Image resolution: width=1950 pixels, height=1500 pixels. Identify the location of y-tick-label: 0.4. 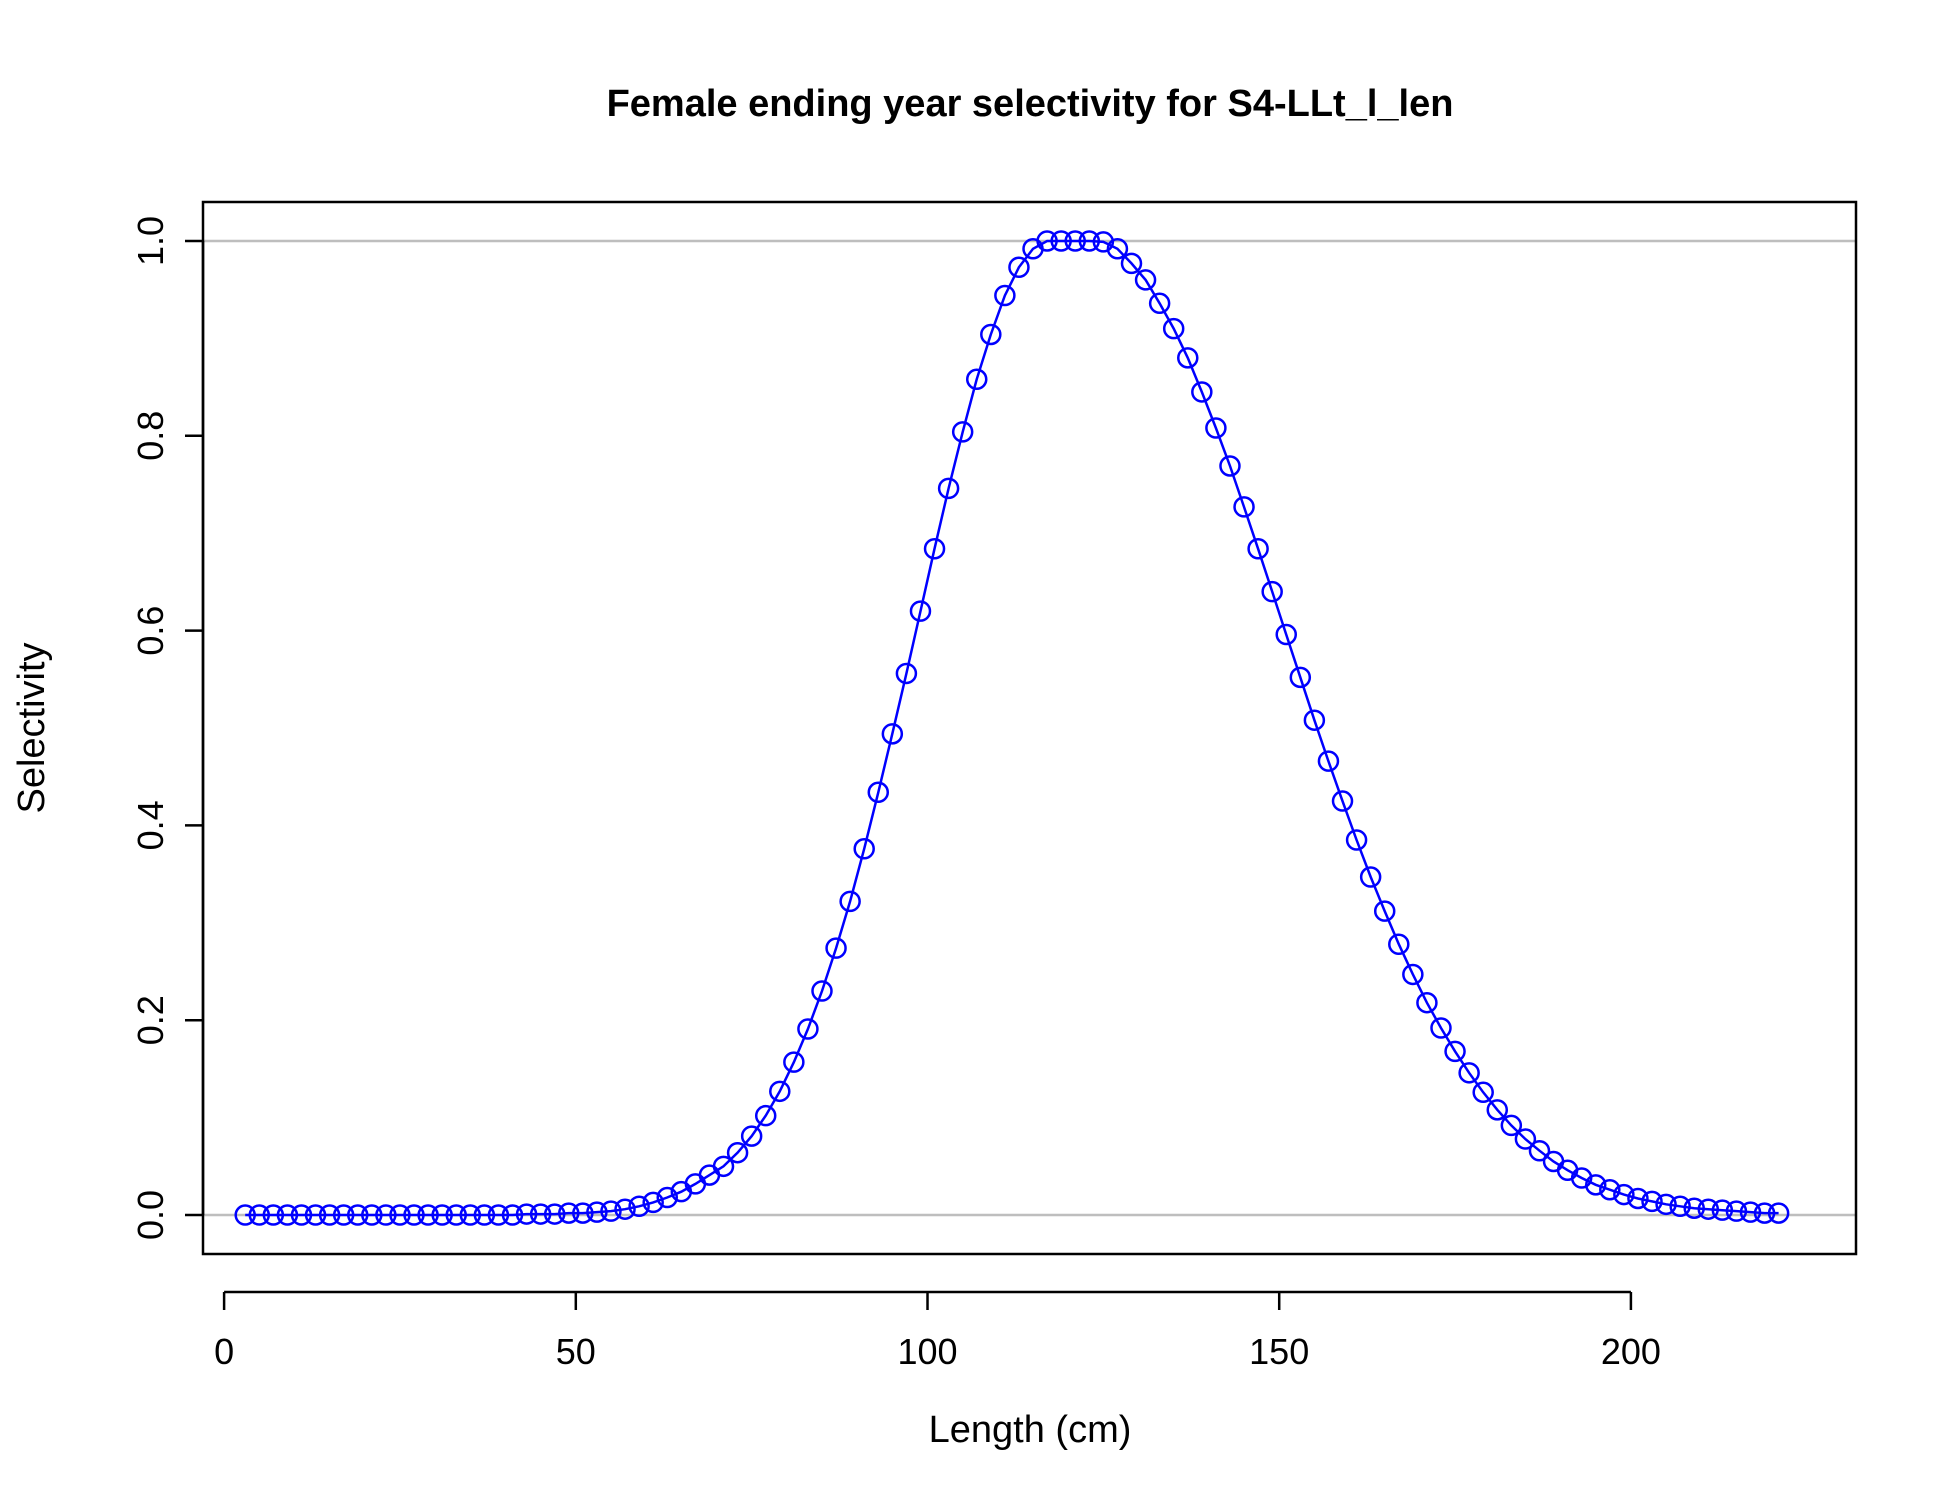
(150, 825).